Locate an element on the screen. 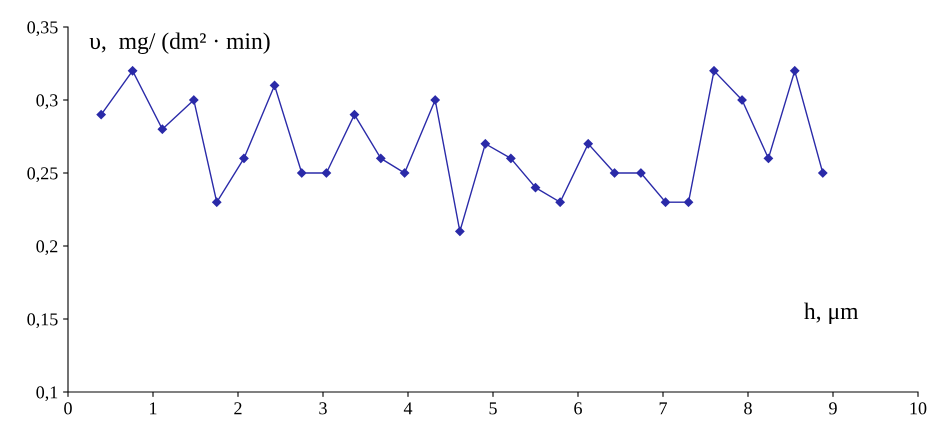  y-tick-label: 0,1 is located at coordinates (47, 394).